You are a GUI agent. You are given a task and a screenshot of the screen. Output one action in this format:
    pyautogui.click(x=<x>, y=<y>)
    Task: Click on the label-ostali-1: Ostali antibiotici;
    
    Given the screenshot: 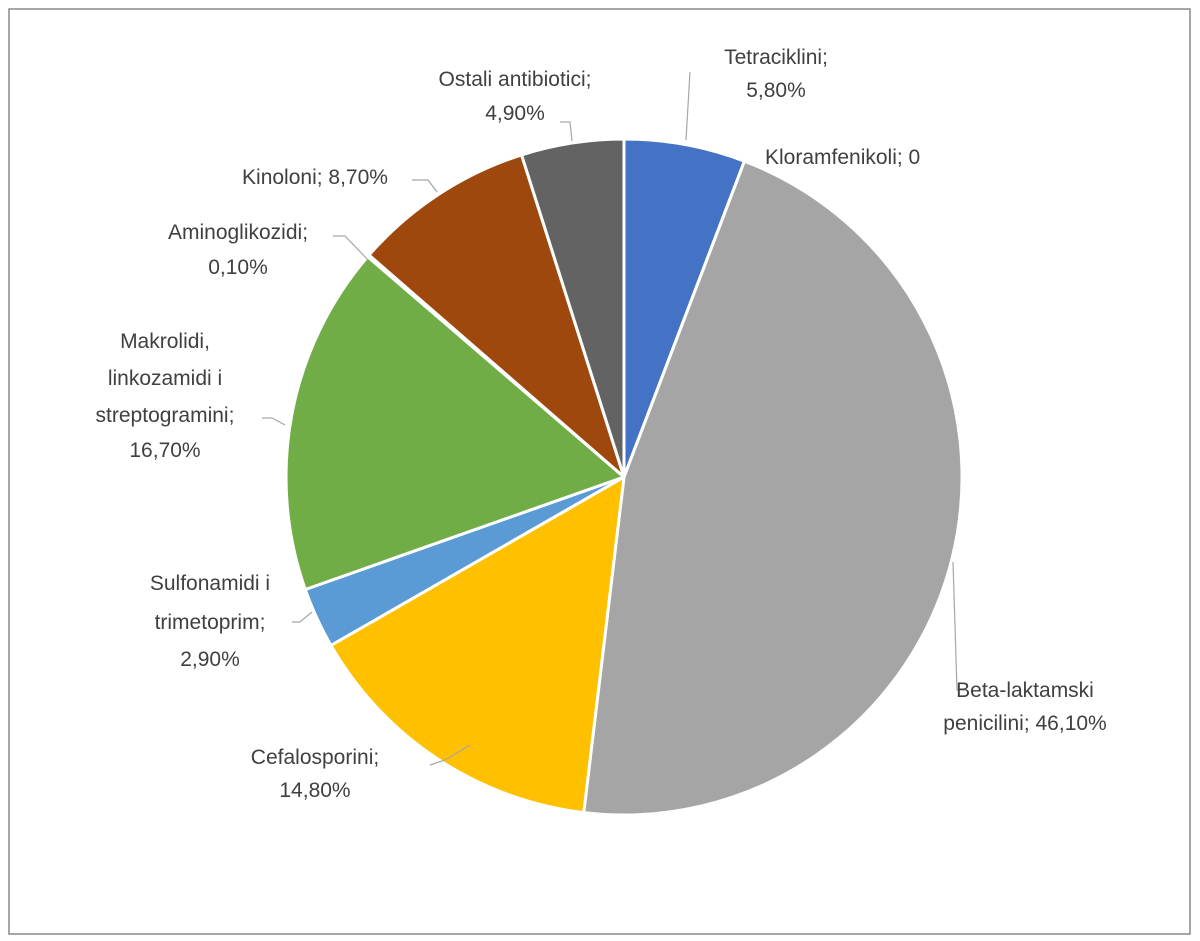 What is the action you would take?
    pyautogui.click(x=515, y=79)
    